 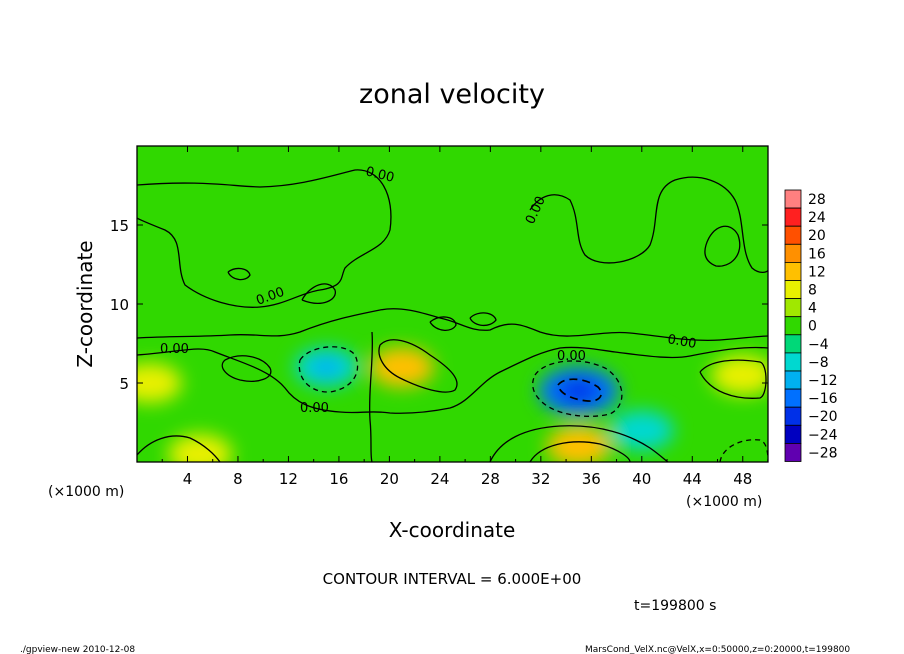 What do you see at coordinates (452, 579) in the screenshot?
I see `contour-interval-text: CONTOUR INTERVAL = 6.000E+00` at bounding box center [452, 579].